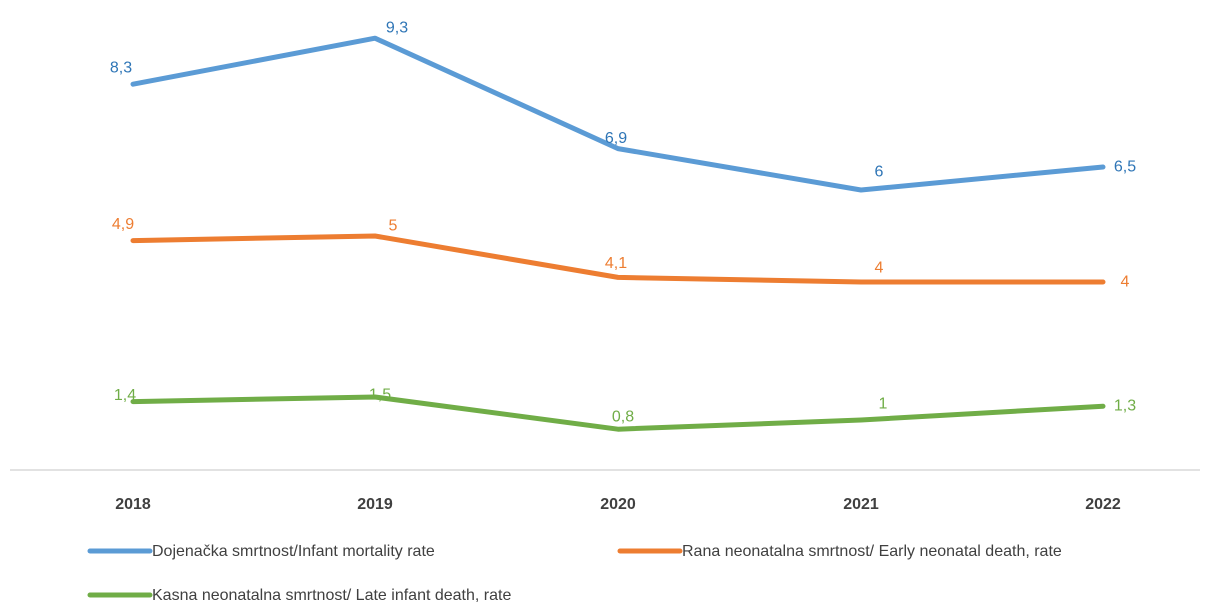  I want to click on data-label: 4,1, so click(616, 263).